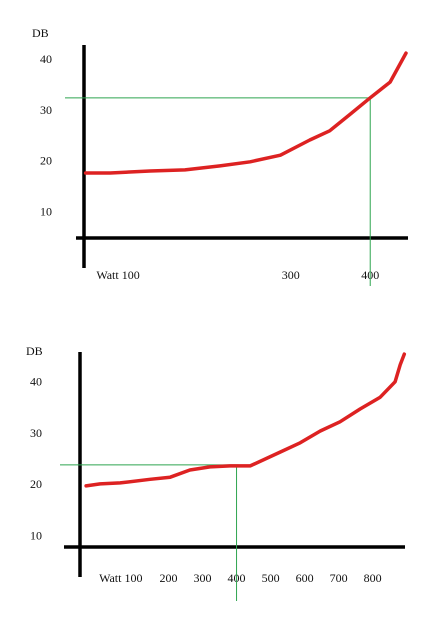 The height and width of the screenshot is (623, 431). Describe the element at coordinates (339, 578) in the screenshot. I see `x-tick-label: 700` at that location.